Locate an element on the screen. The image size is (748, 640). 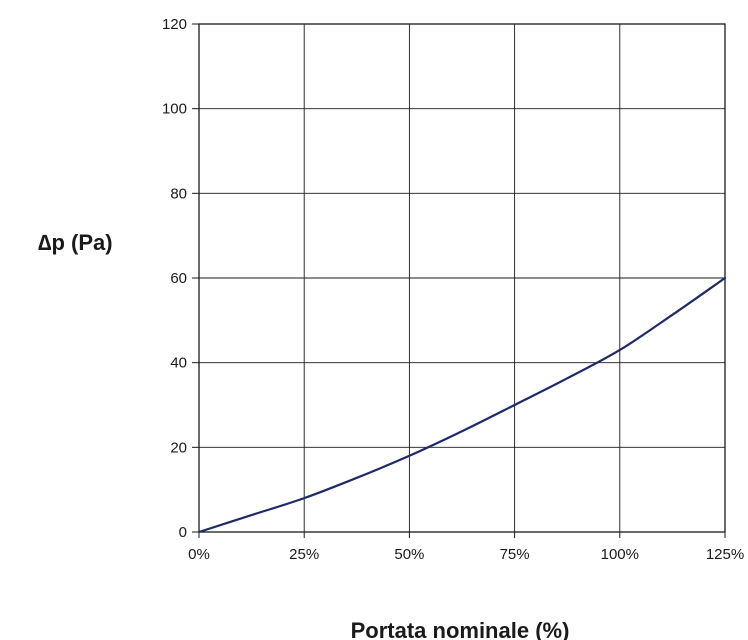
y-tick-label-3: 60 is located at coordinates (178, 278).